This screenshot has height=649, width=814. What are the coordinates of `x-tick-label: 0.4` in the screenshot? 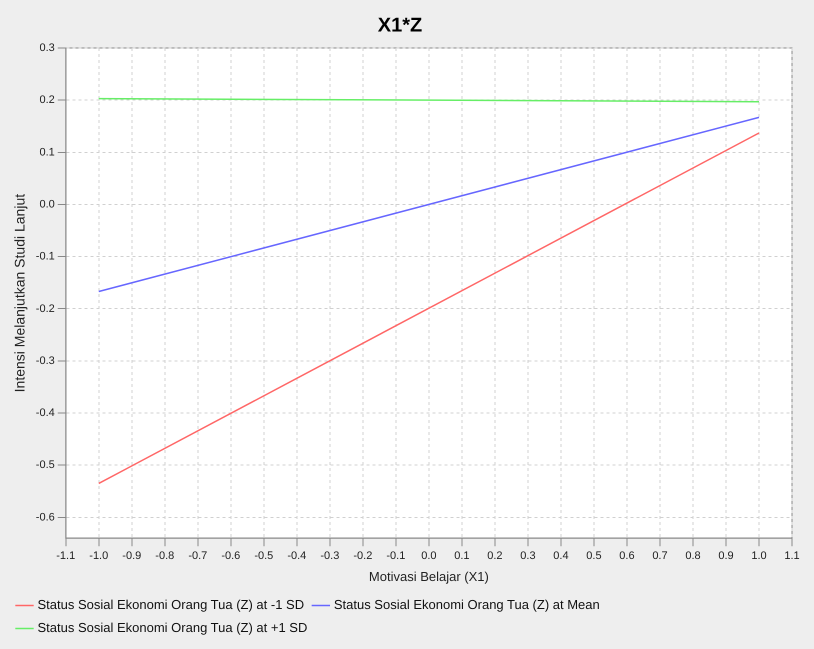 It's located at (561, 556).